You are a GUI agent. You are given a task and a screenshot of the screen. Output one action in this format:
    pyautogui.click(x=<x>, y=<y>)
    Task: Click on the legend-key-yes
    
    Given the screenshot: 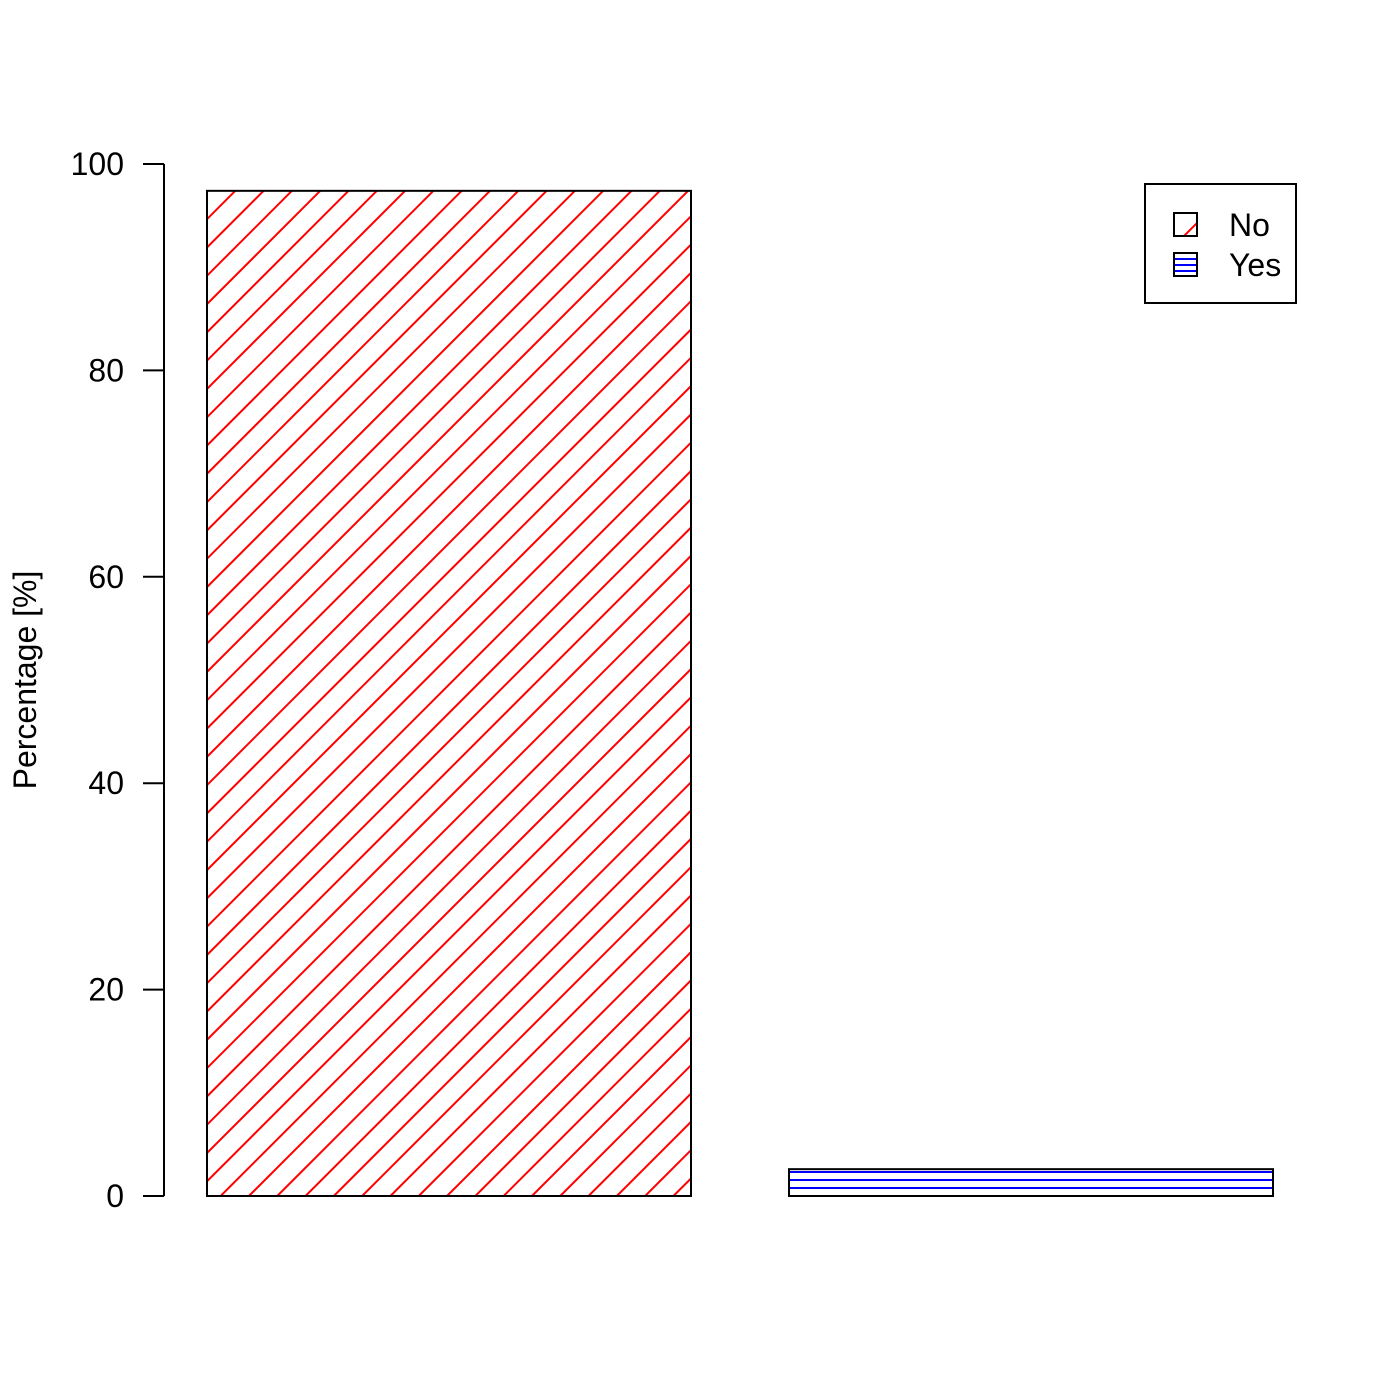 What is the action you would take?
    pyautogui.click(x=1185, y=264)
    